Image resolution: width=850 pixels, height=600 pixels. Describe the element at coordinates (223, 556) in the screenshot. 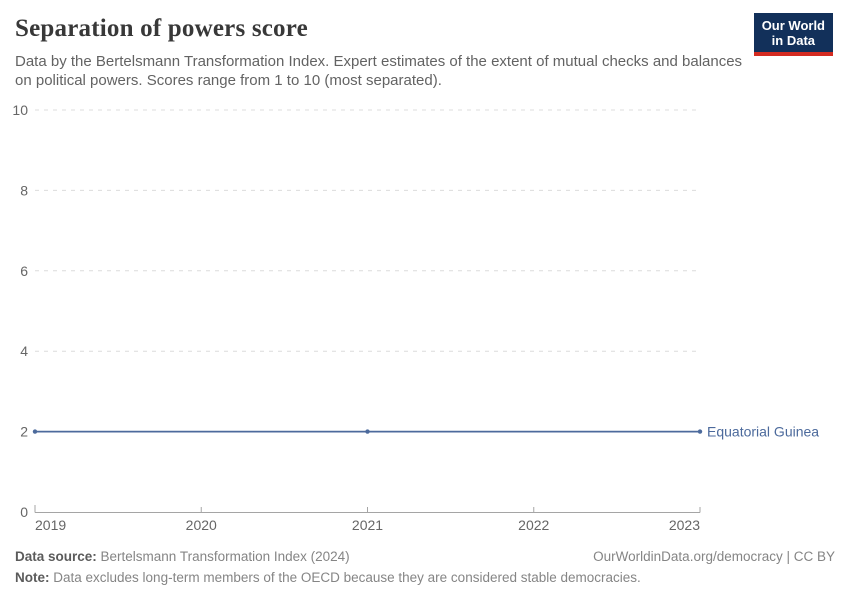

I see `data-source-value: Bertelsmann Transformation Index (2024)` at that location.